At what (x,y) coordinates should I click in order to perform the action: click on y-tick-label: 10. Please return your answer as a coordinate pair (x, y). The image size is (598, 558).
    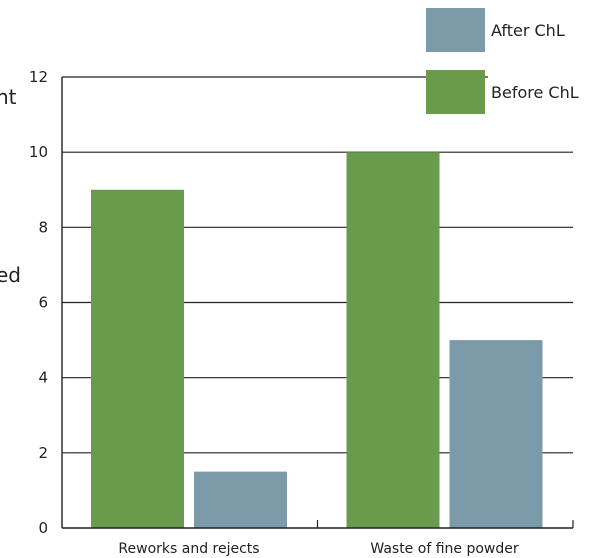
    Looking at the image, I should click on (38, 152).